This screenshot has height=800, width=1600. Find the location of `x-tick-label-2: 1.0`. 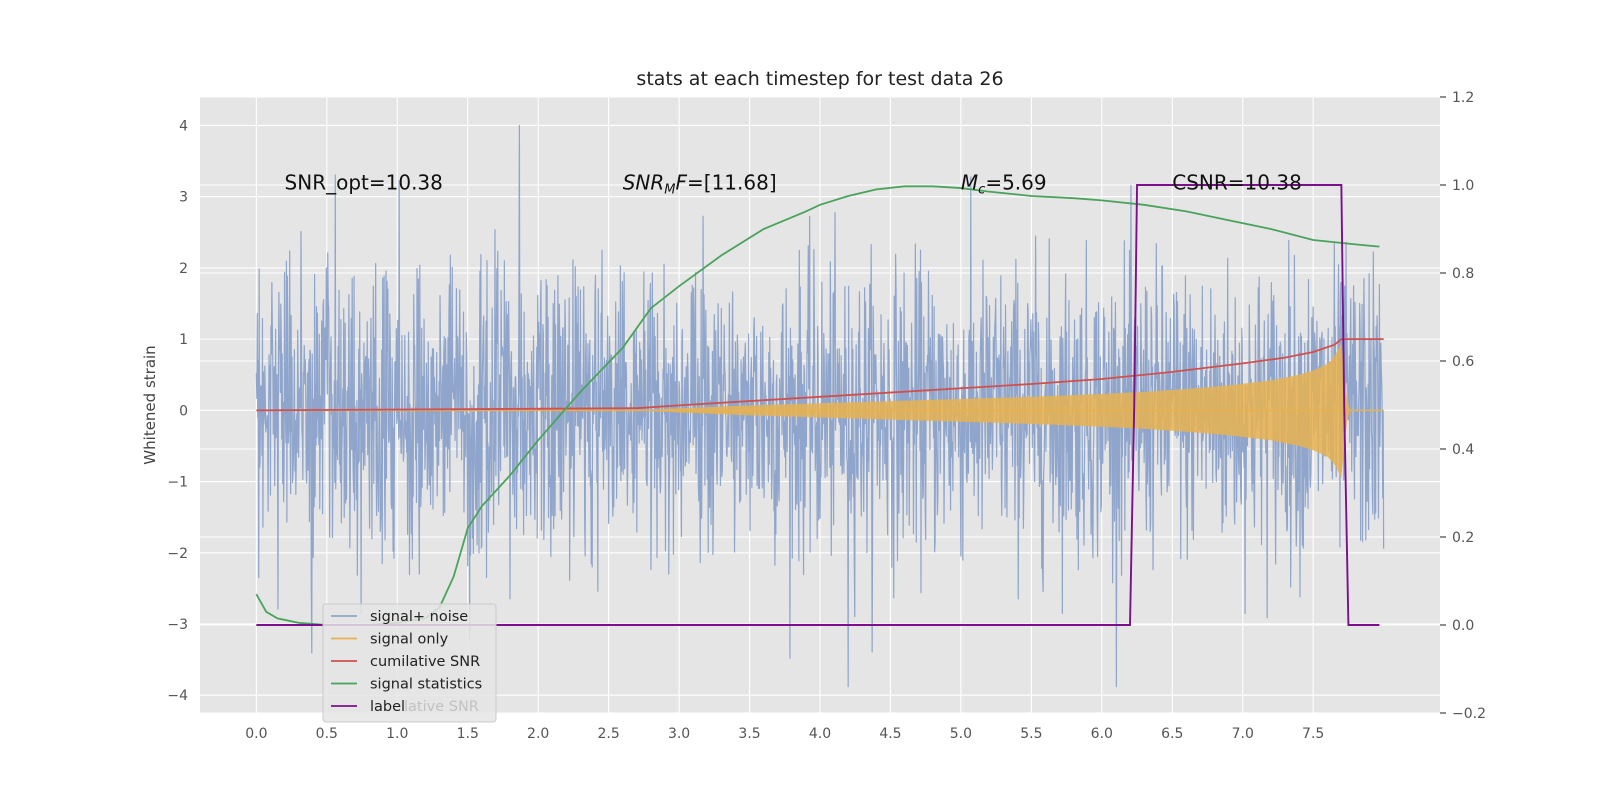

x-tick-label-2: 1.0 is located at coordinates (397, 734).